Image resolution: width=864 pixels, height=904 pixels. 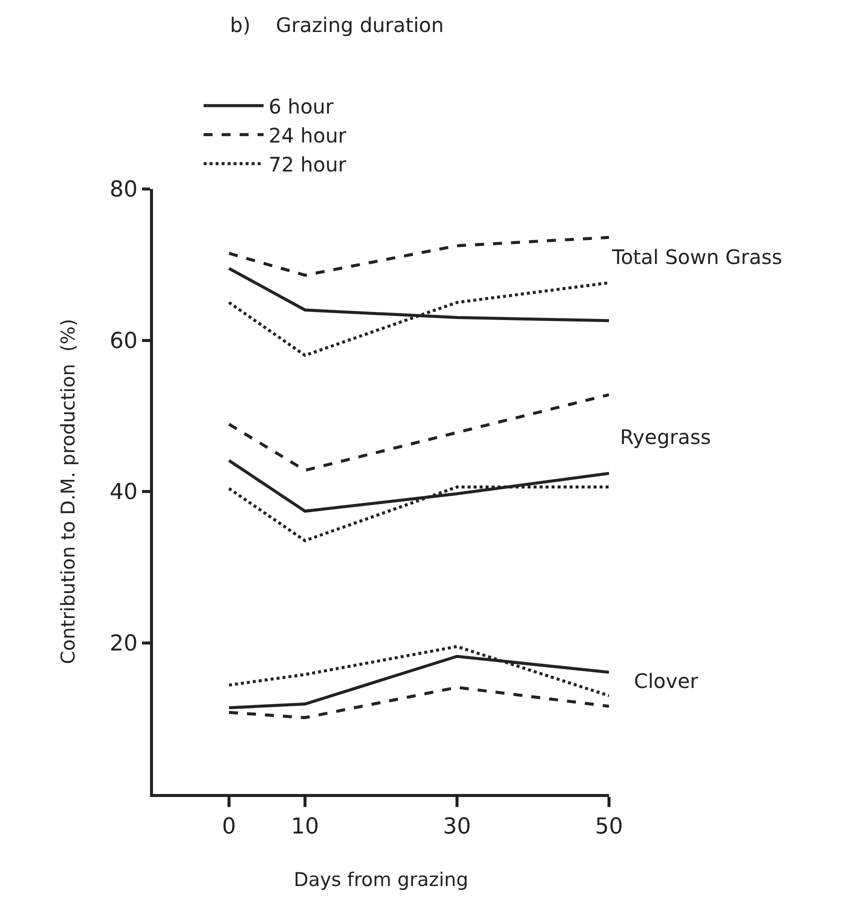 I want to click on y-tick-label: 20, so click(x=124, y=643).